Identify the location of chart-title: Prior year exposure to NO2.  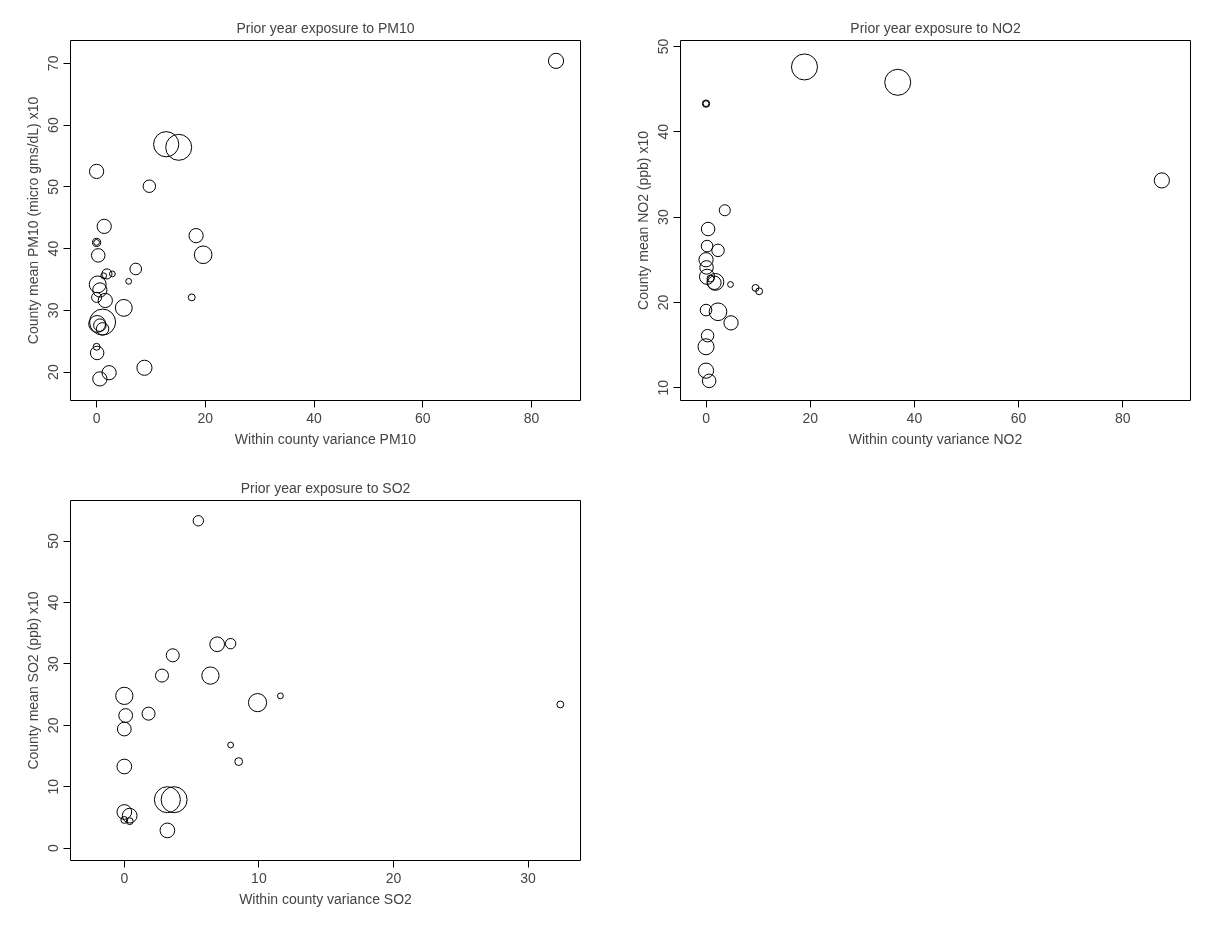
(935, 27).